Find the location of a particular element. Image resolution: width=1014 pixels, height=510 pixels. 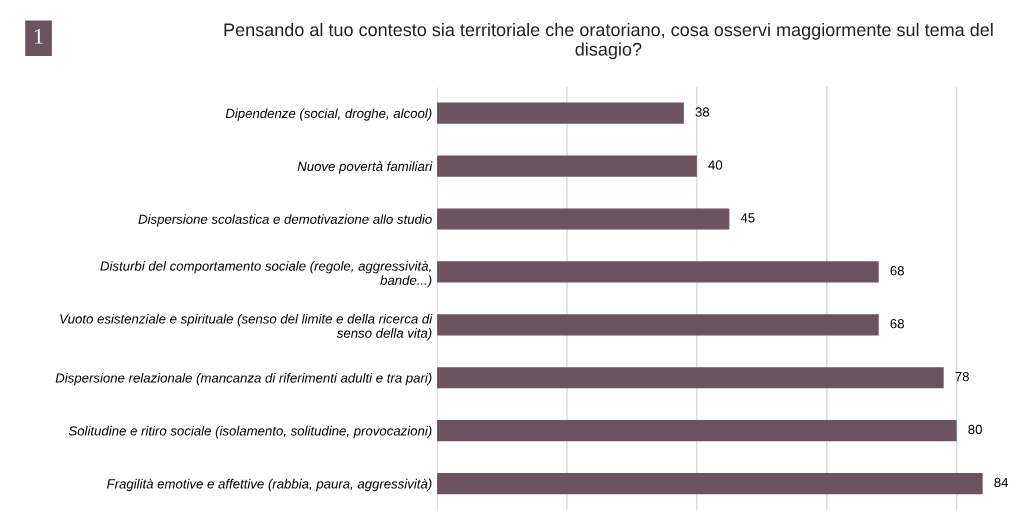

y-tick-label: Dispersione relazionale (mancanza di riferimenti adulti e tra pari) is located at coordinates (243, 379).